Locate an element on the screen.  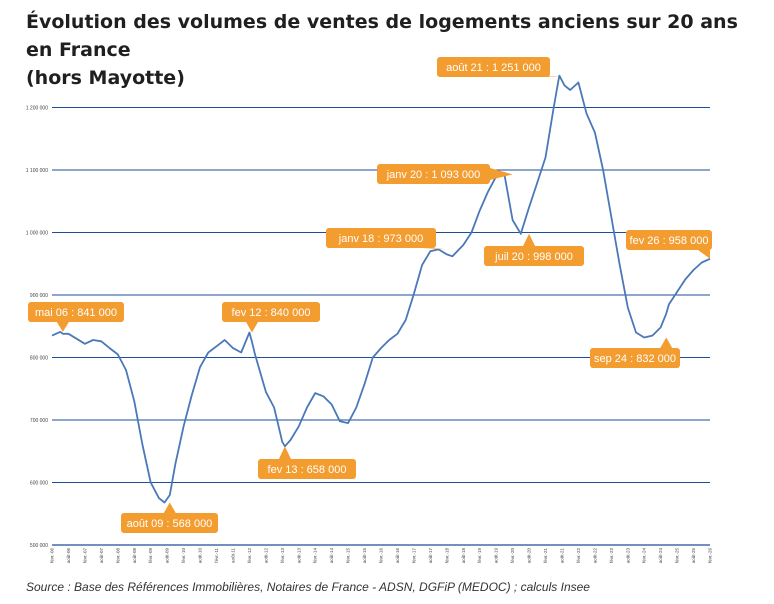
x-tick-label: févr.-10 is located at coordinates (183, 556).